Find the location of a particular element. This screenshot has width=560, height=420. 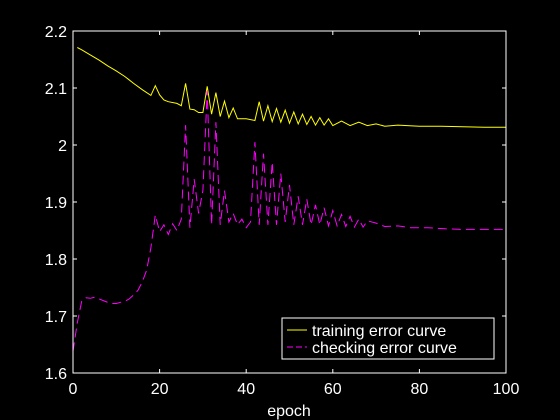

legend-label: checking error curve is located at coordinates (384, 348).